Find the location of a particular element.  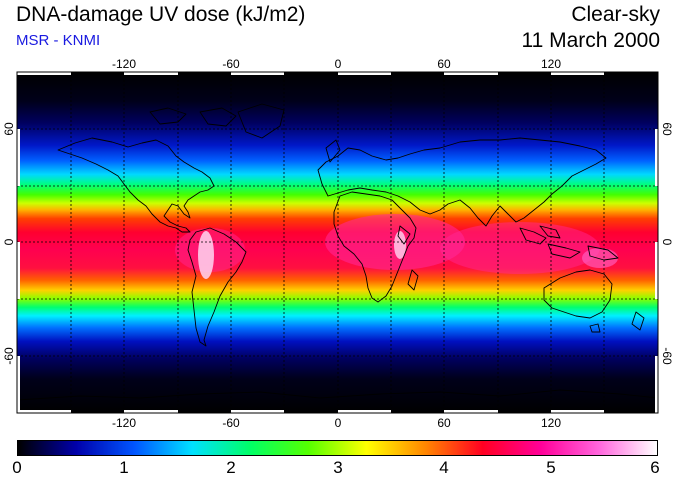

colorbar-tick-label: 0 is located at coordinates (17, 467).